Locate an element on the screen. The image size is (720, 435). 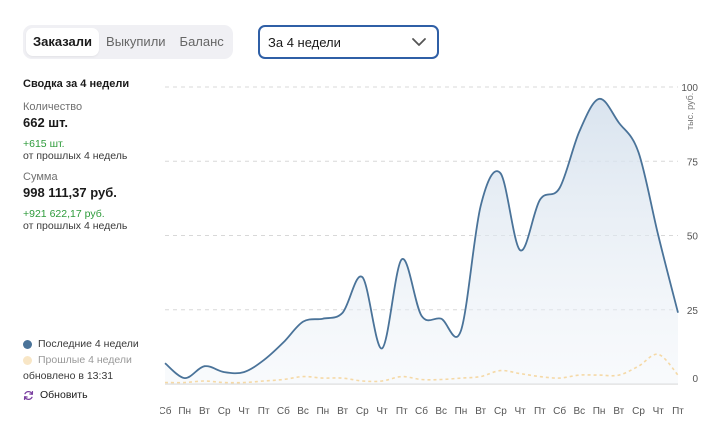
amount-label: Сумма is located at coordinates (40, 177).